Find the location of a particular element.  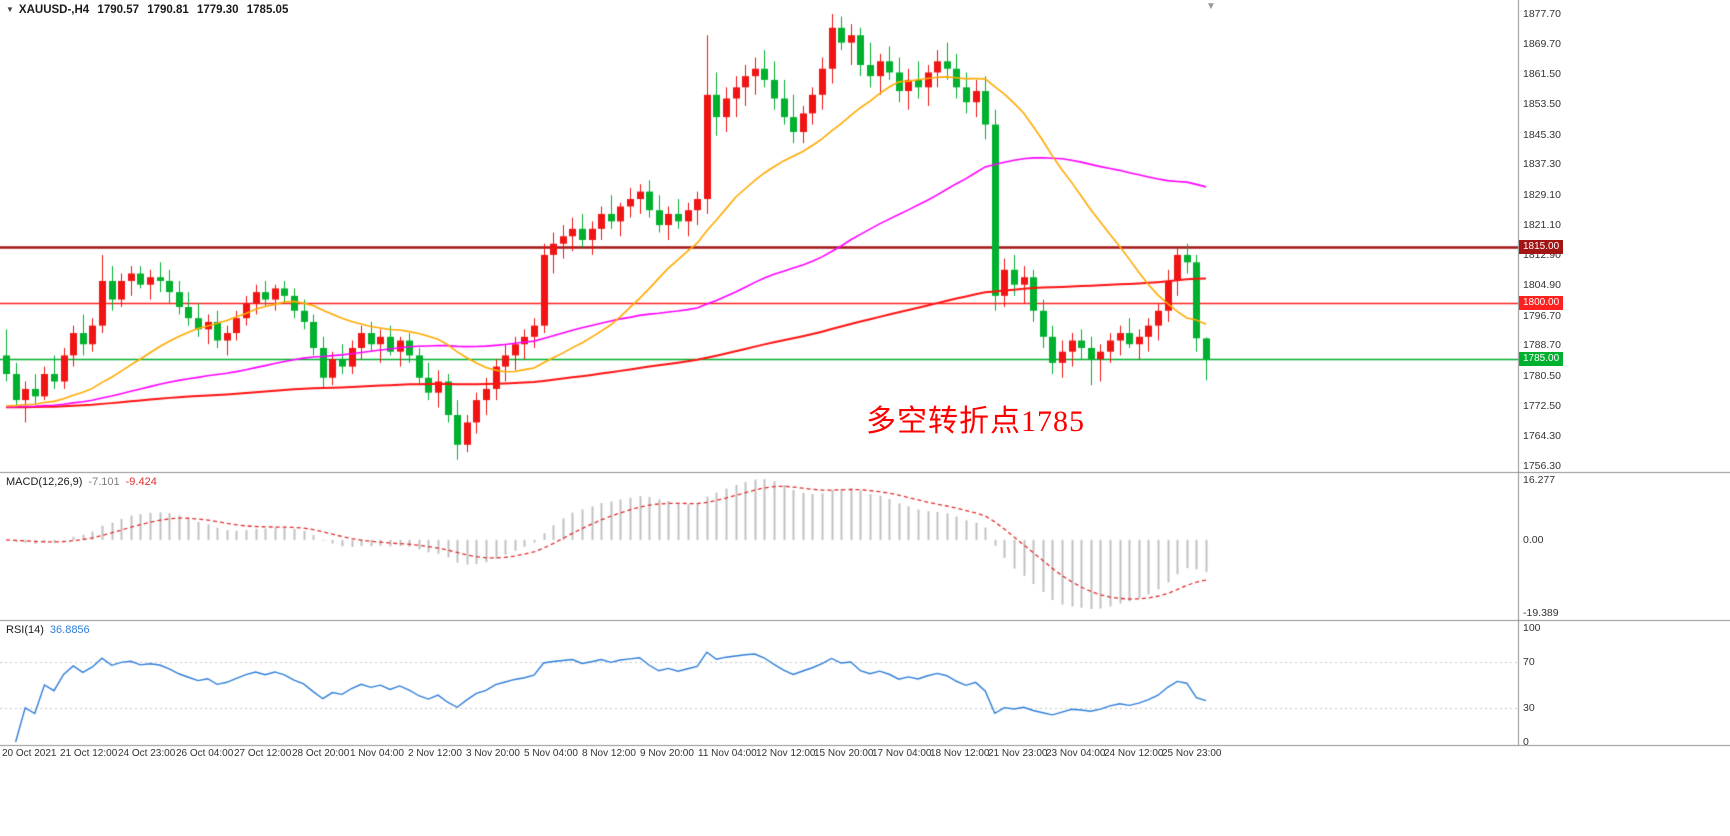

chart-annotation: 多空转折点1785 is located at coordinates (975, 421).